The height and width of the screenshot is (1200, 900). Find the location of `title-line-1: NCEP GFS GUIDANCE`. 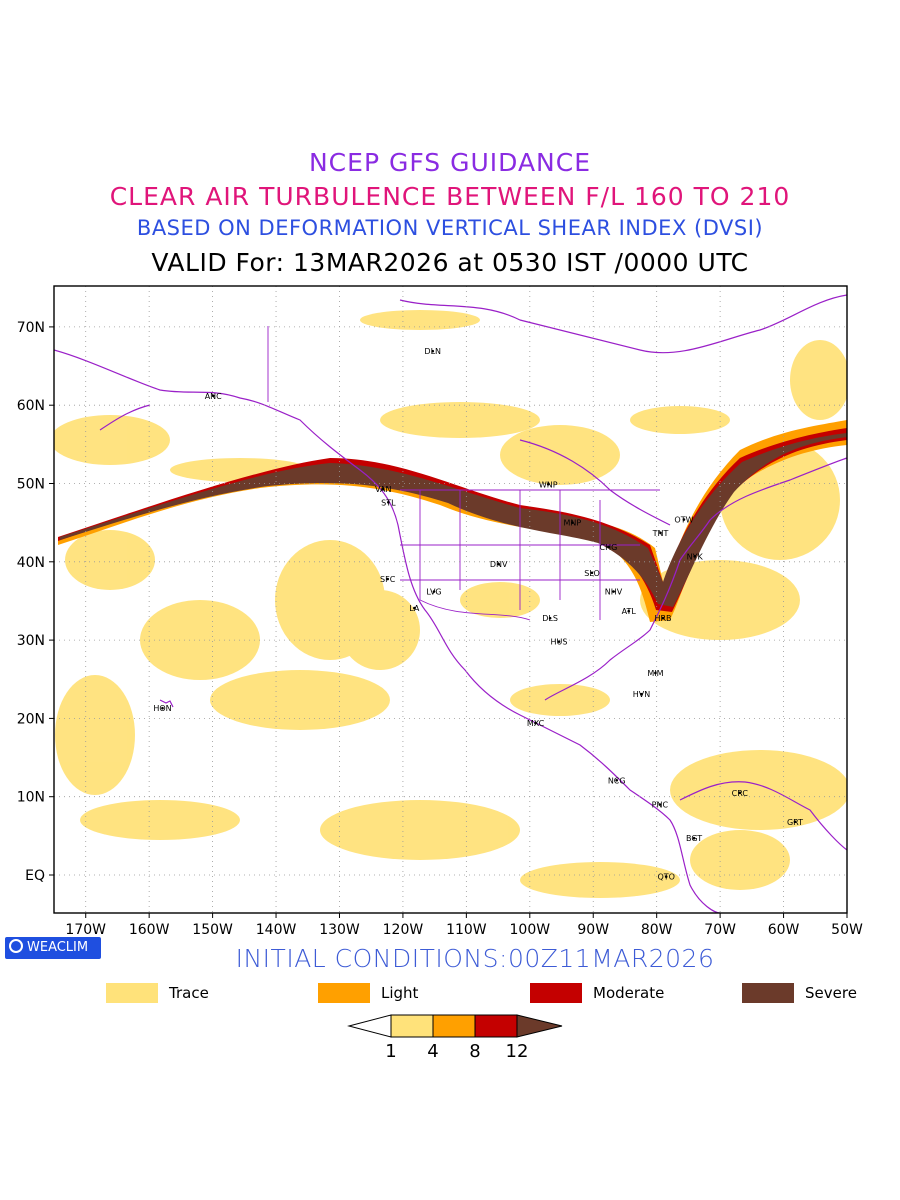

title-line-1: NCEP GFS GUIDANCE is located at coordinates (449, 162).